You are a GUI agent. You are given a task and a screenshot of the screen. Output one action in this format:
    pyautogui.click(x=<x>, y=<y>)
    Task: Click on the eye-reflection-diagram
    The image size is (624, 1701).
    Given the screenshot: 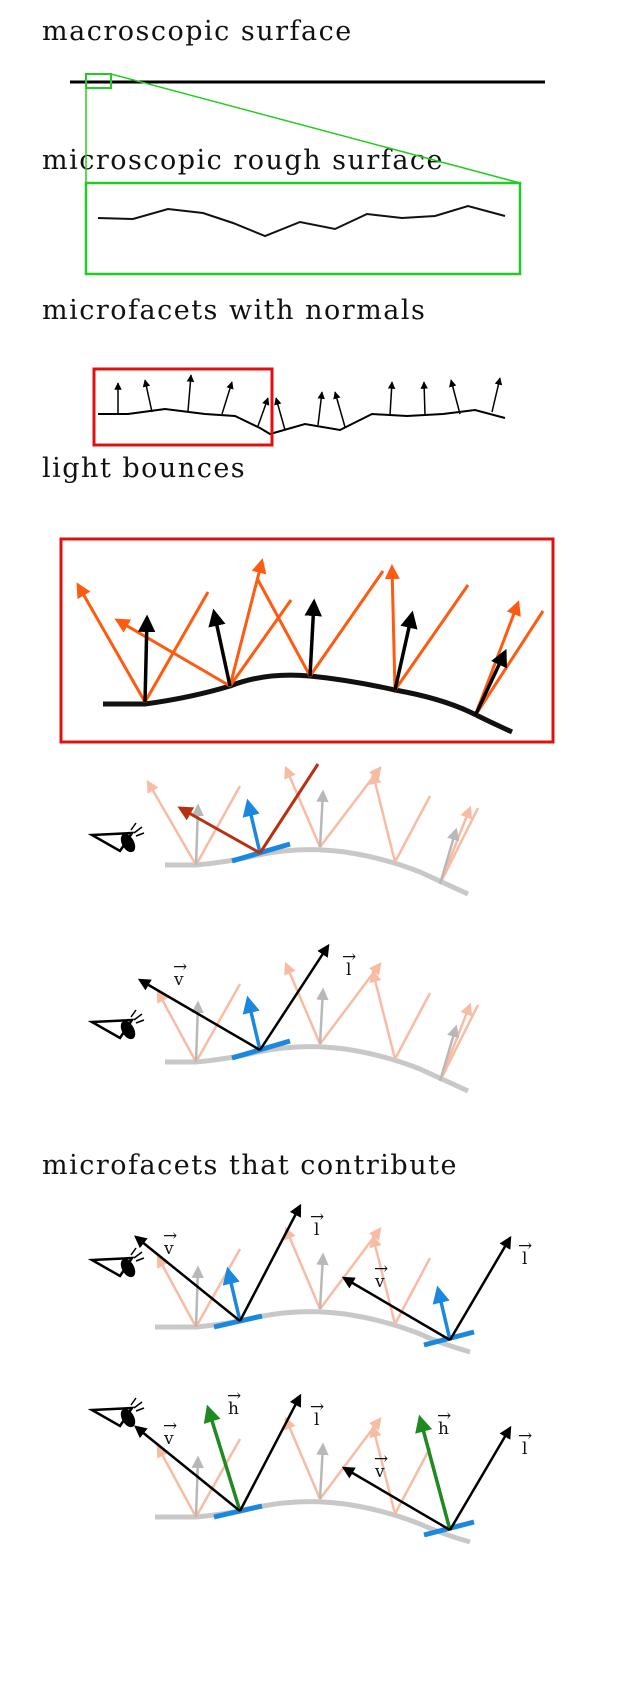 What is the action you would take?
    pyautogui.click(x=283, y=830)
    